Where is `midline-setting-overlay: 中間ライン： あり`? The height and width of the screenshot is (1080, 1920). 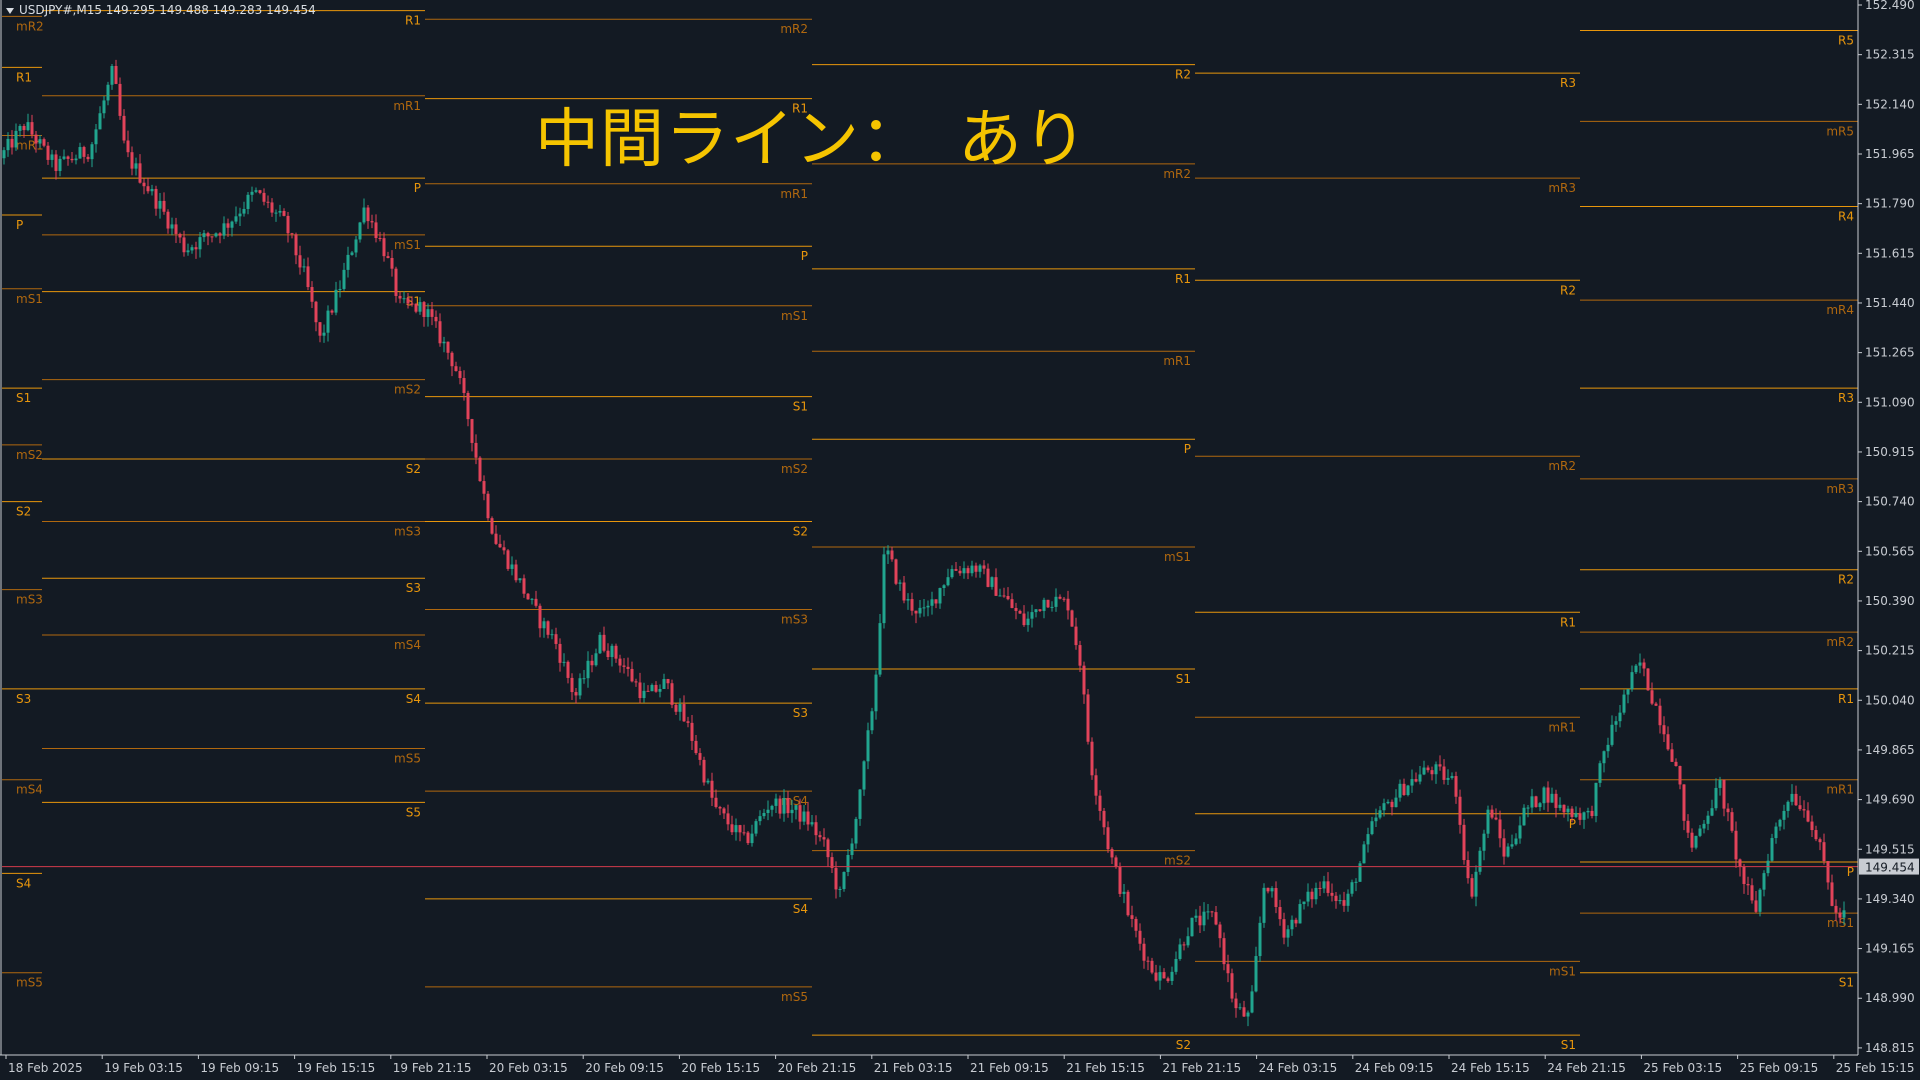
midline-setting-overlay: 中間ライン： あり is located at coordinates (811, 140).